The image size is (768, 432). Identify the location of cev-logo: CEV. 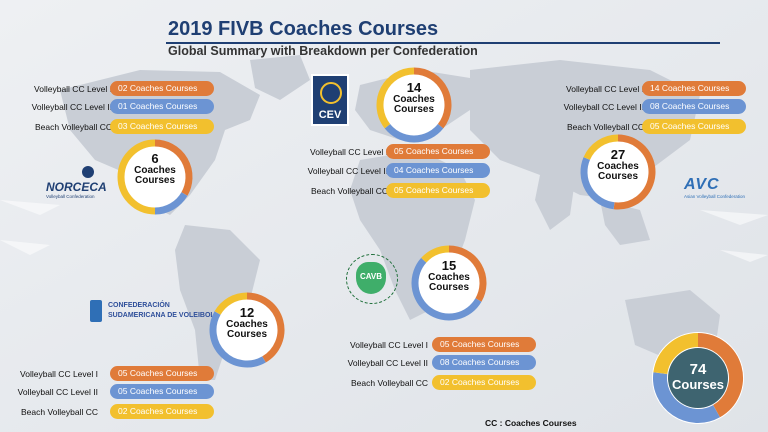
(330, 100).